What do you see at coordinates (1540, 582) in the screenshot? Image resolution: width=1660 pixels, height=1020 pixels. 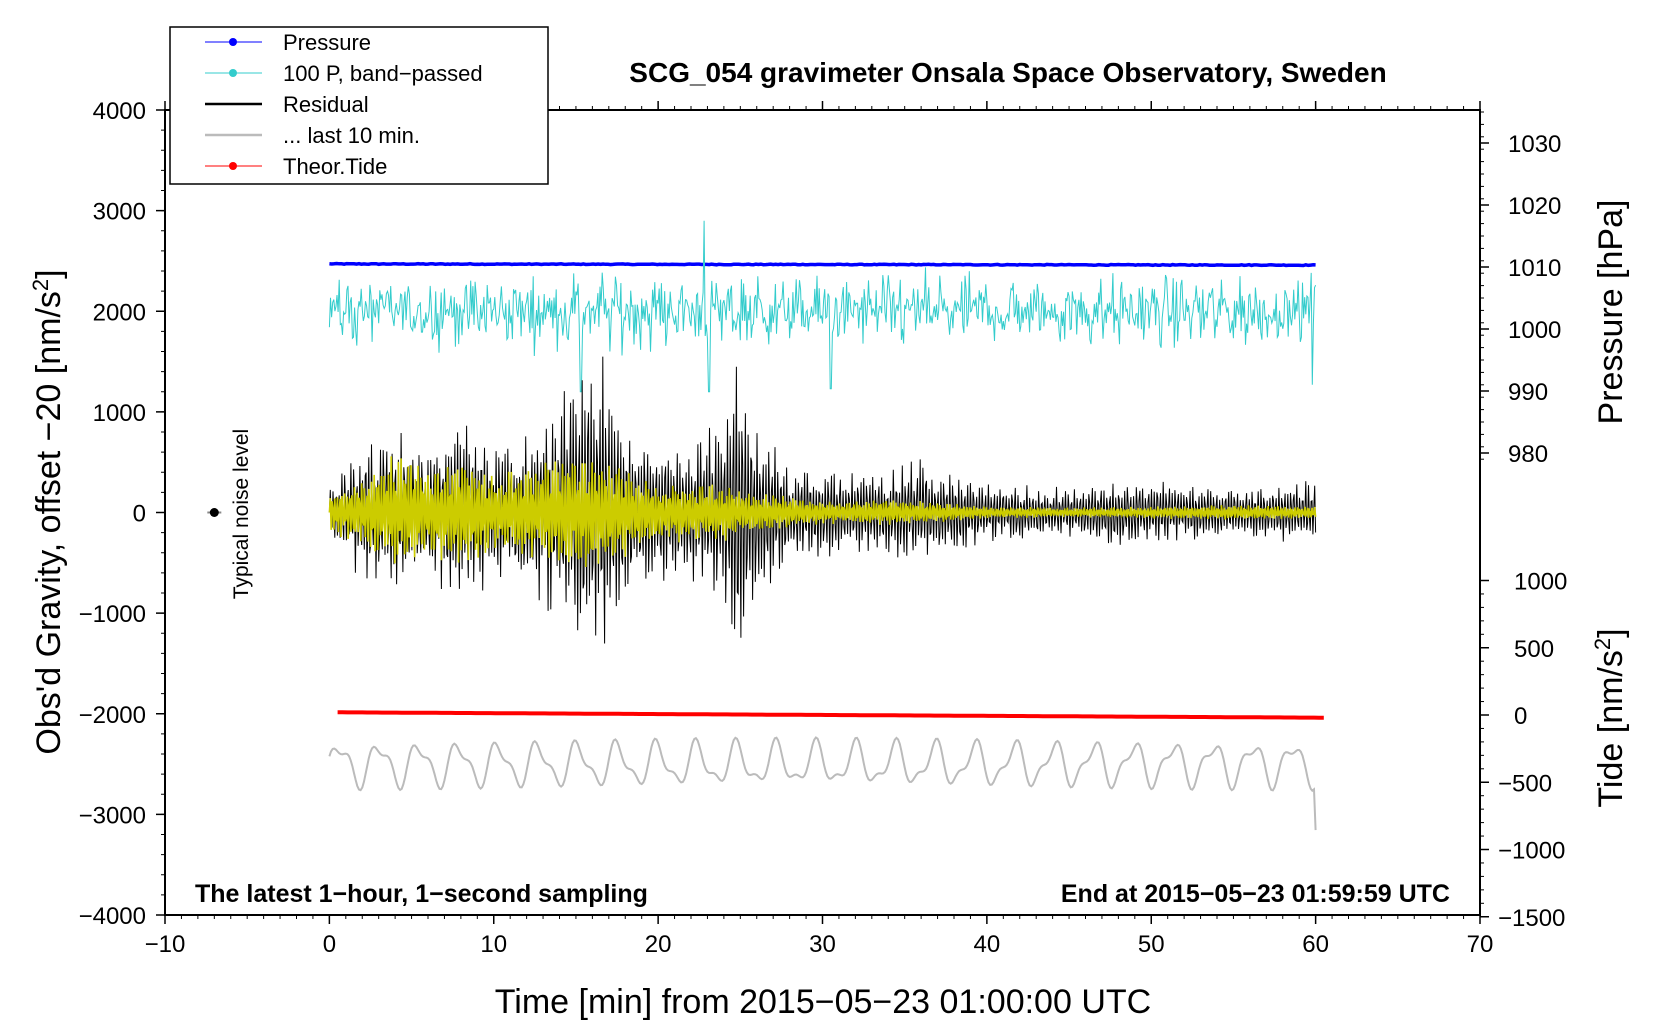 I see `tide-tick-label: 1000` at bounding box center [1540, 582].